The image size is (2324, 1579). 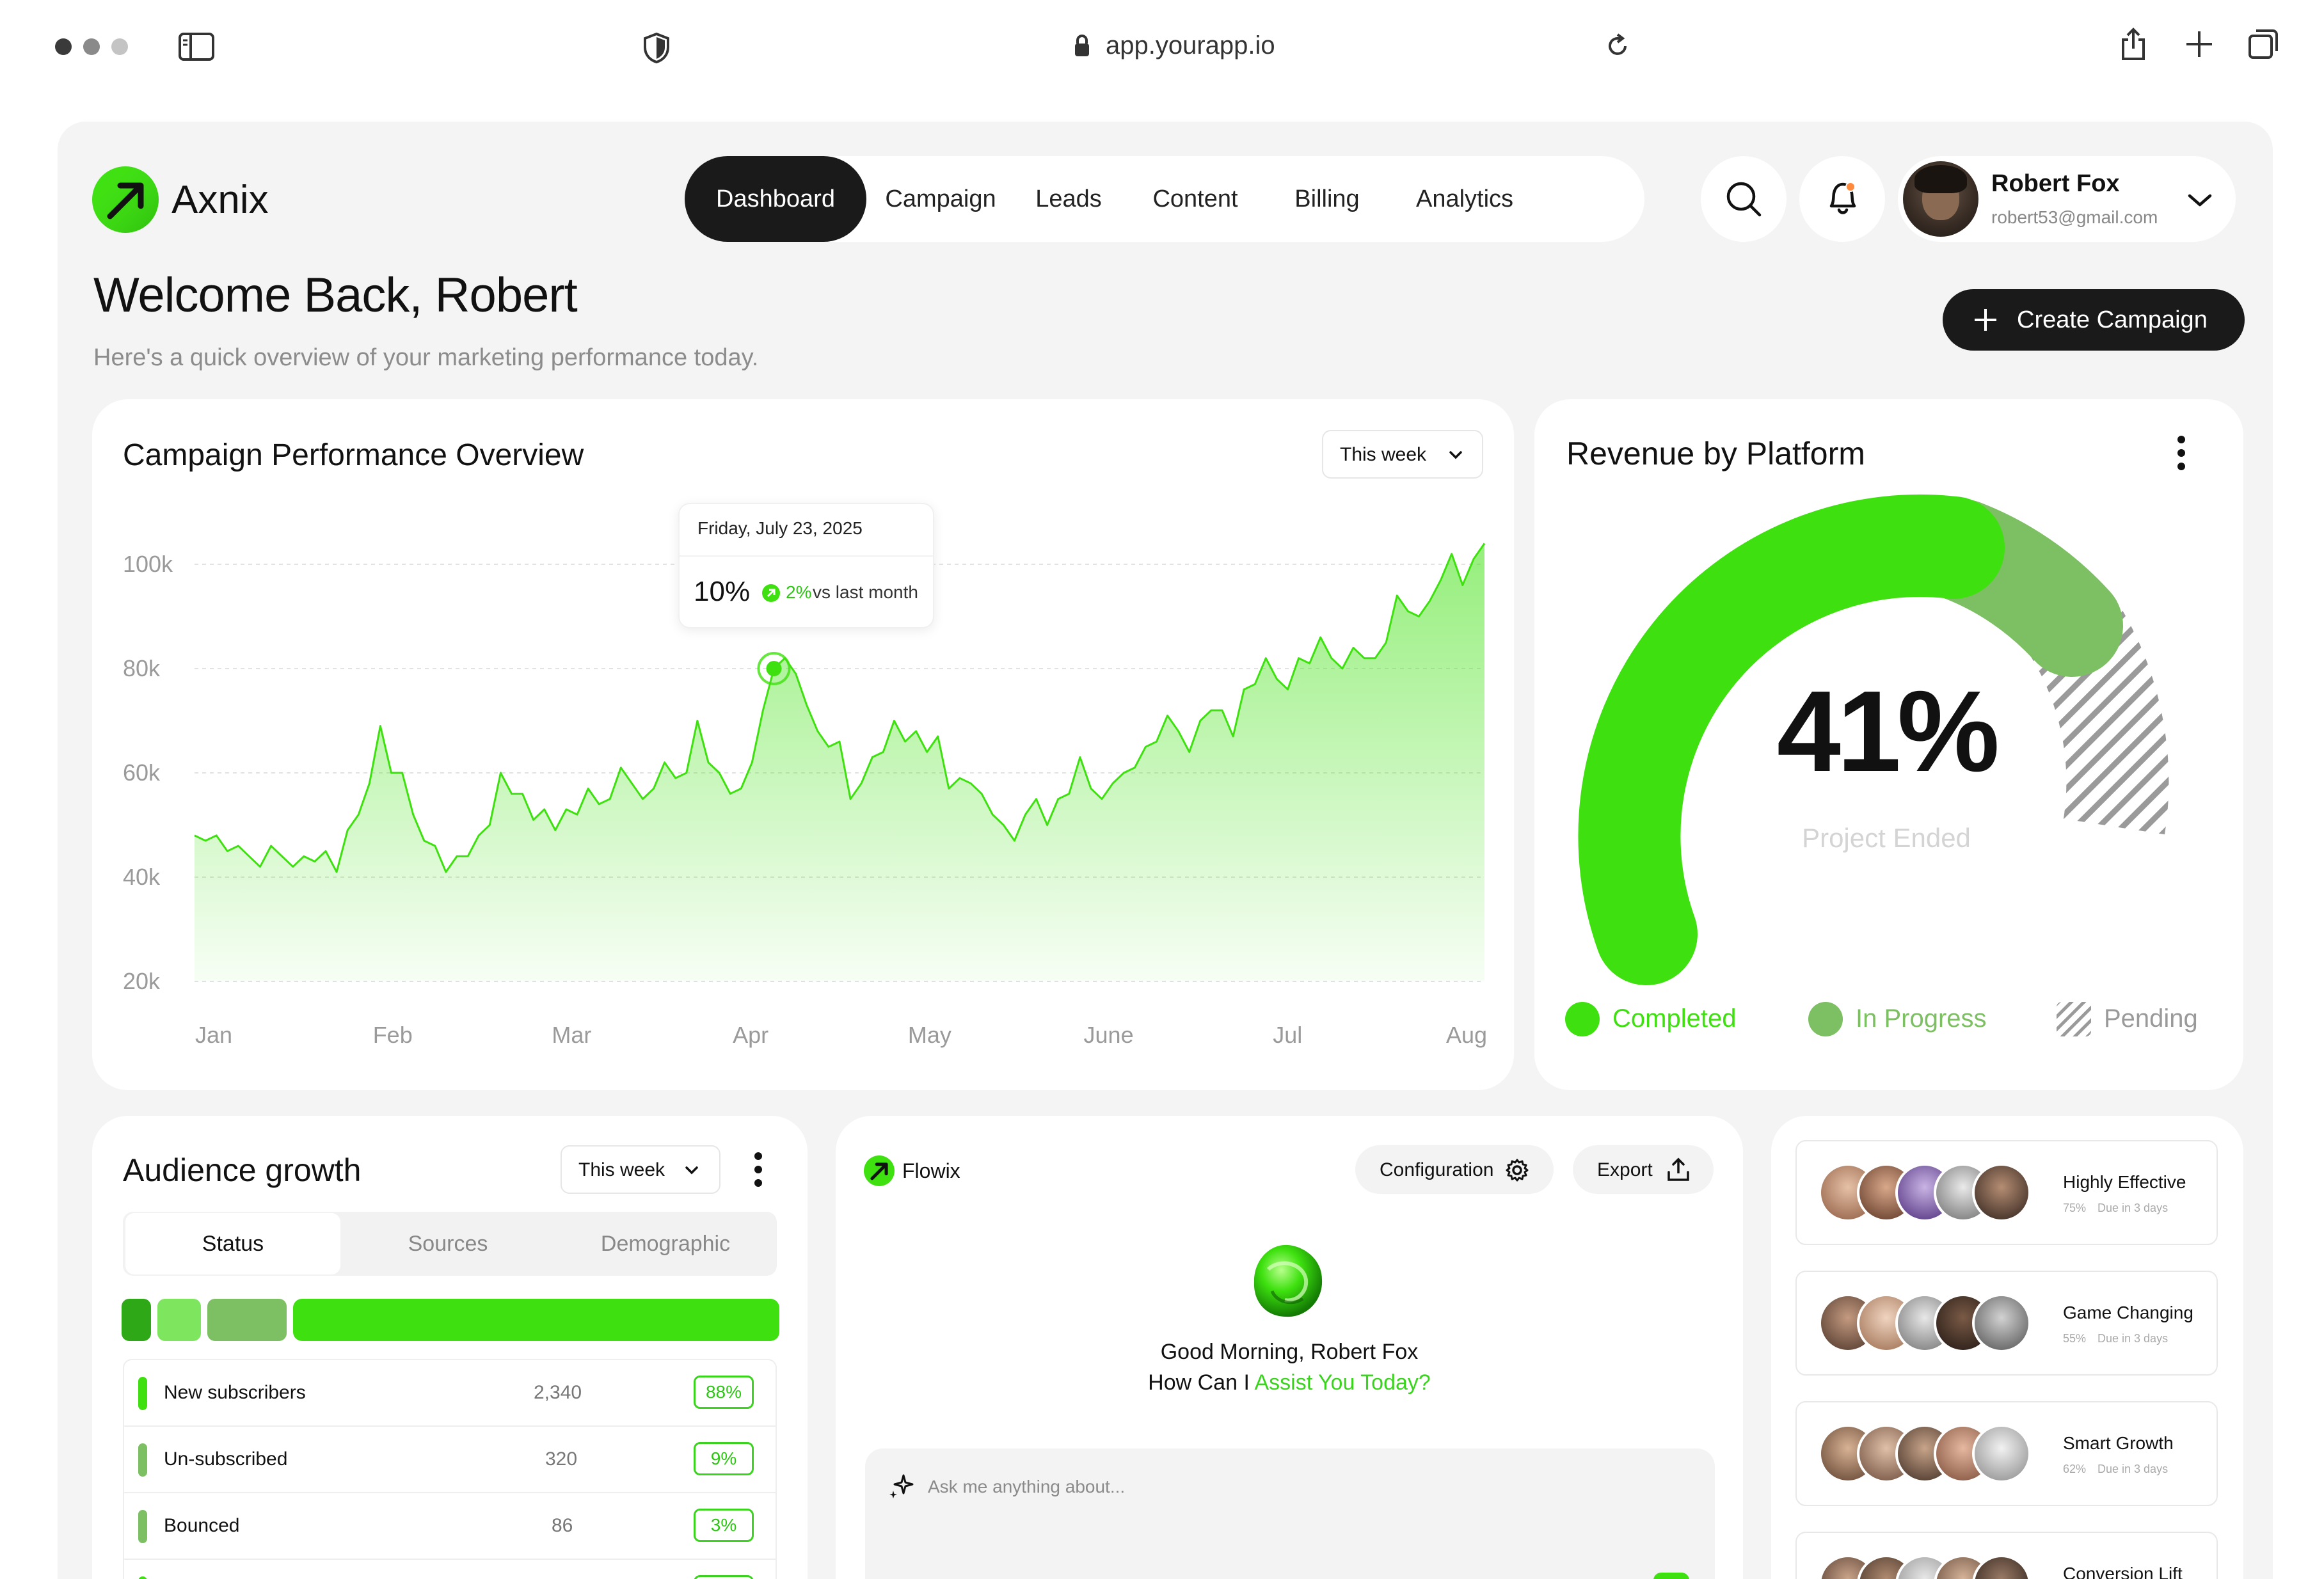 What do you see at coordinates (1643, 1169) in the screenshot?
I see `export-button: Export` at bounding box center [1643, 1169].